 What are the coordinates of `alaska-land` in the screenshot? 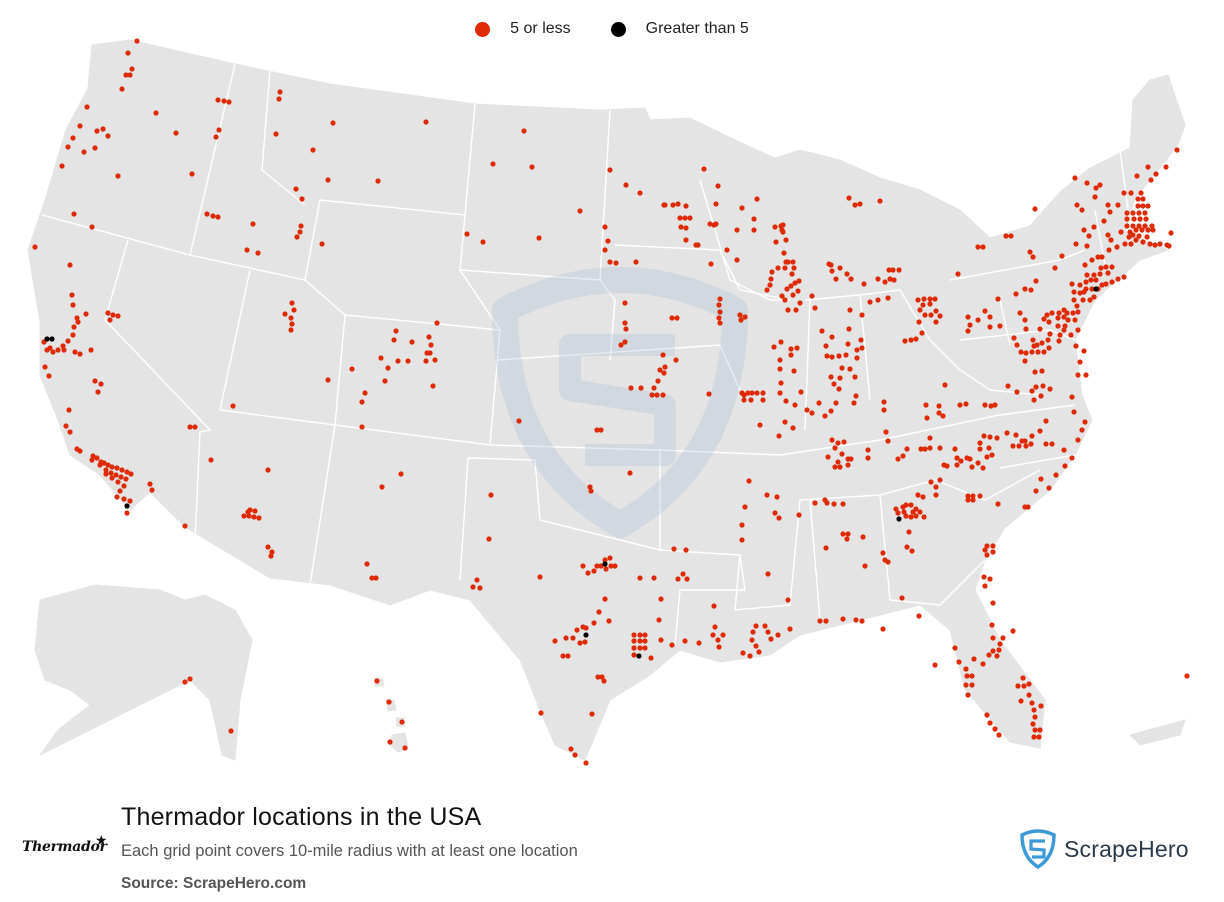 It's located at (143, 672).